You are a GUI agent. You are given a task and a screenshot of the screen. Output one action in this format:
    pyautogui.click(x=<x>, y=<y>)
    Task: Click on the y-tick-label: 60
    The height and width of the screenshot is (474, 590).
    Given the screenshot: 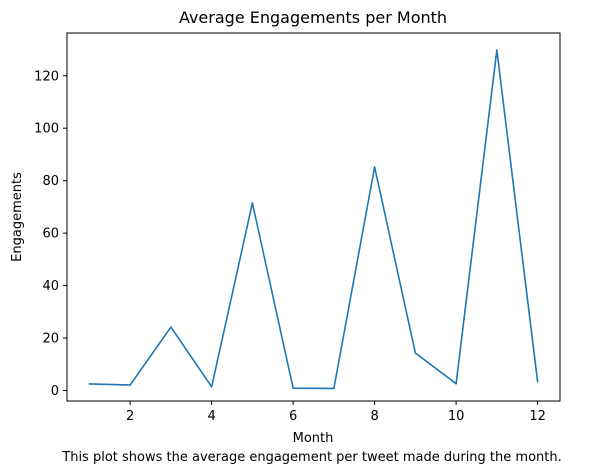 What is the action you would take?
    pyautogui.click(x=50, y=234)
    